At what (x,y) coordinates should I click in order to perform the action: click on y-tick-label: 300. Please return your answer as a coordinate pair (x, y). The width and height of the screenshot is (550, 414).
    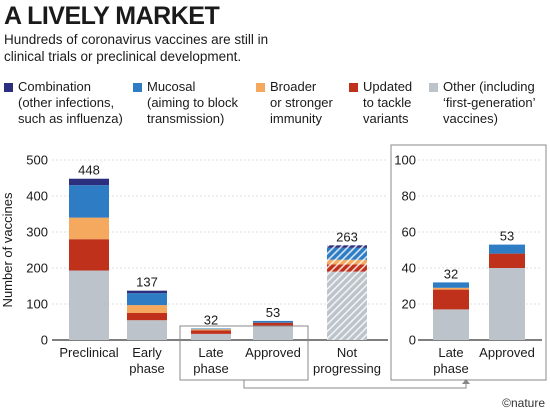
    Looking at the image, I should click on (37, 232).